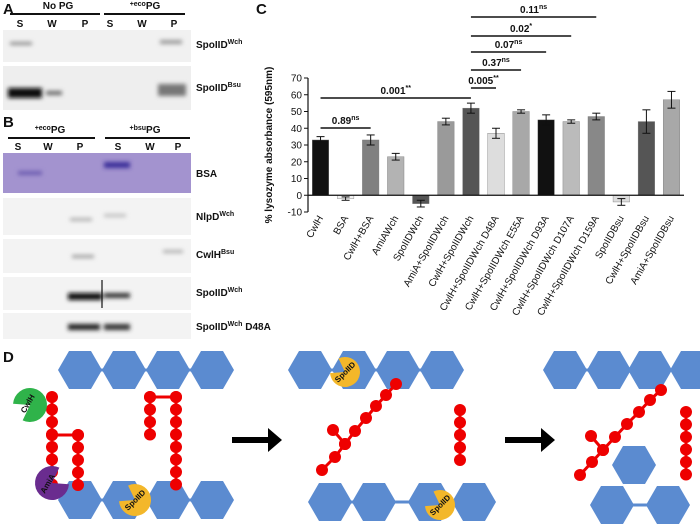  What do you see at coordinates (297, 112) in the screenshot?
I see `y-tick-label: 50` at bounding box center [297, 112].